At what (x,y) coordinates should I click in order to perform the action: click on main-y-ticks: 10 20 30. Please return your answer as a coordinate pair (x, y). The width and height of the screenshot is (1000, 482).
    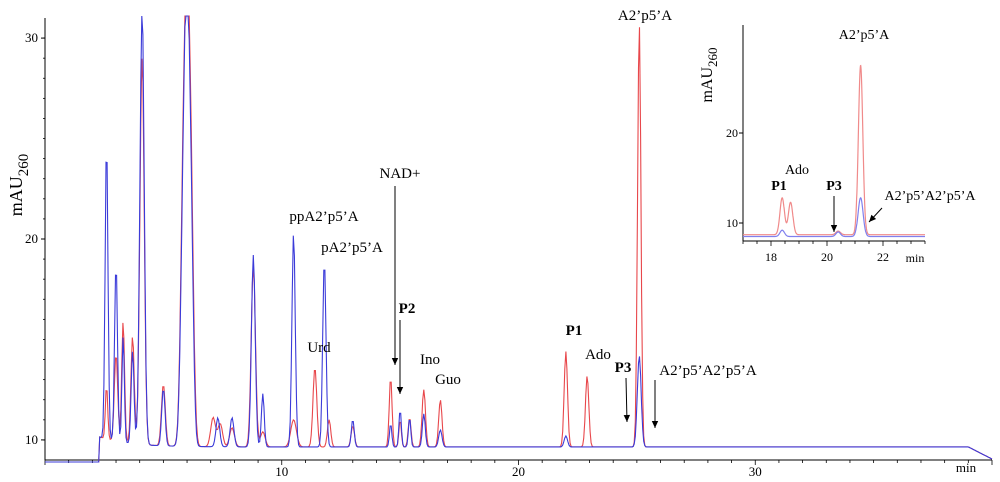
    Looking at the image, I should click on (35, 238).